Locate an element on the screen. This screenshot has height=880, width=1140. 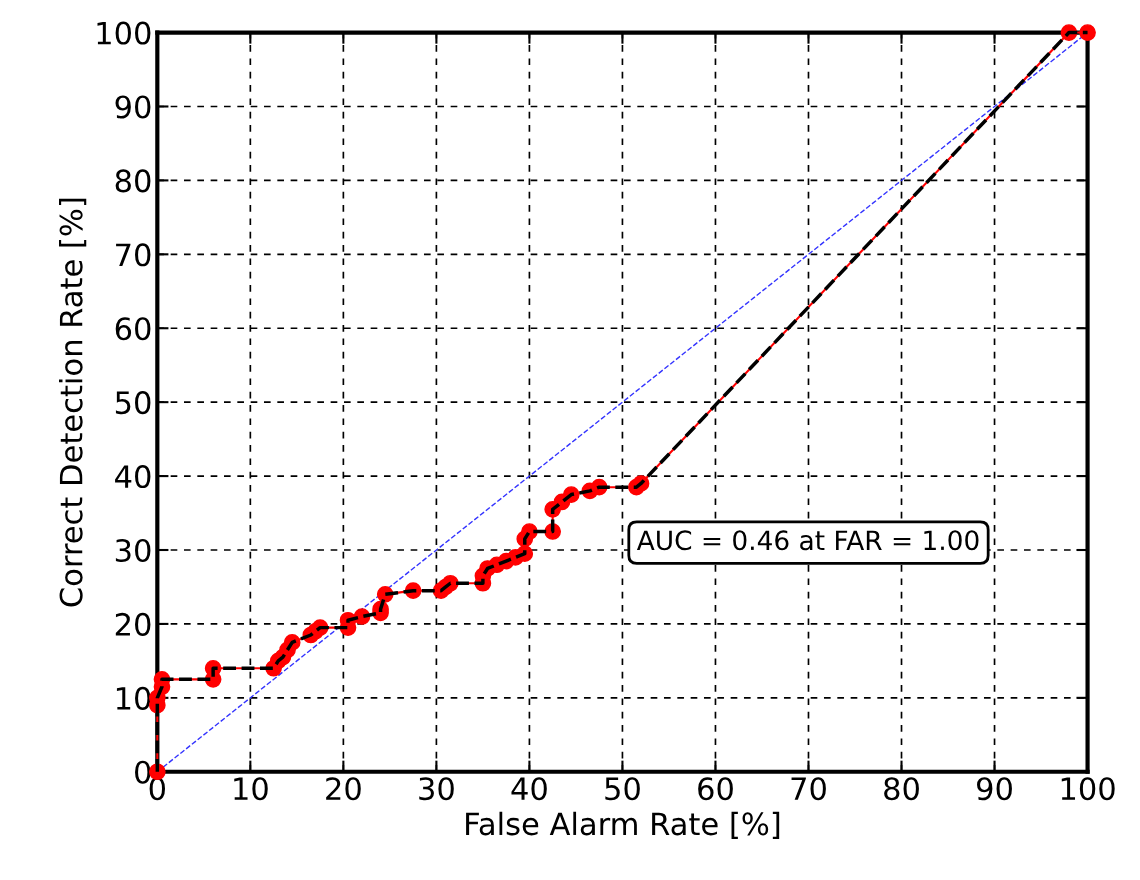
x-tick-label: 80 is located at coordinates (901, 789).